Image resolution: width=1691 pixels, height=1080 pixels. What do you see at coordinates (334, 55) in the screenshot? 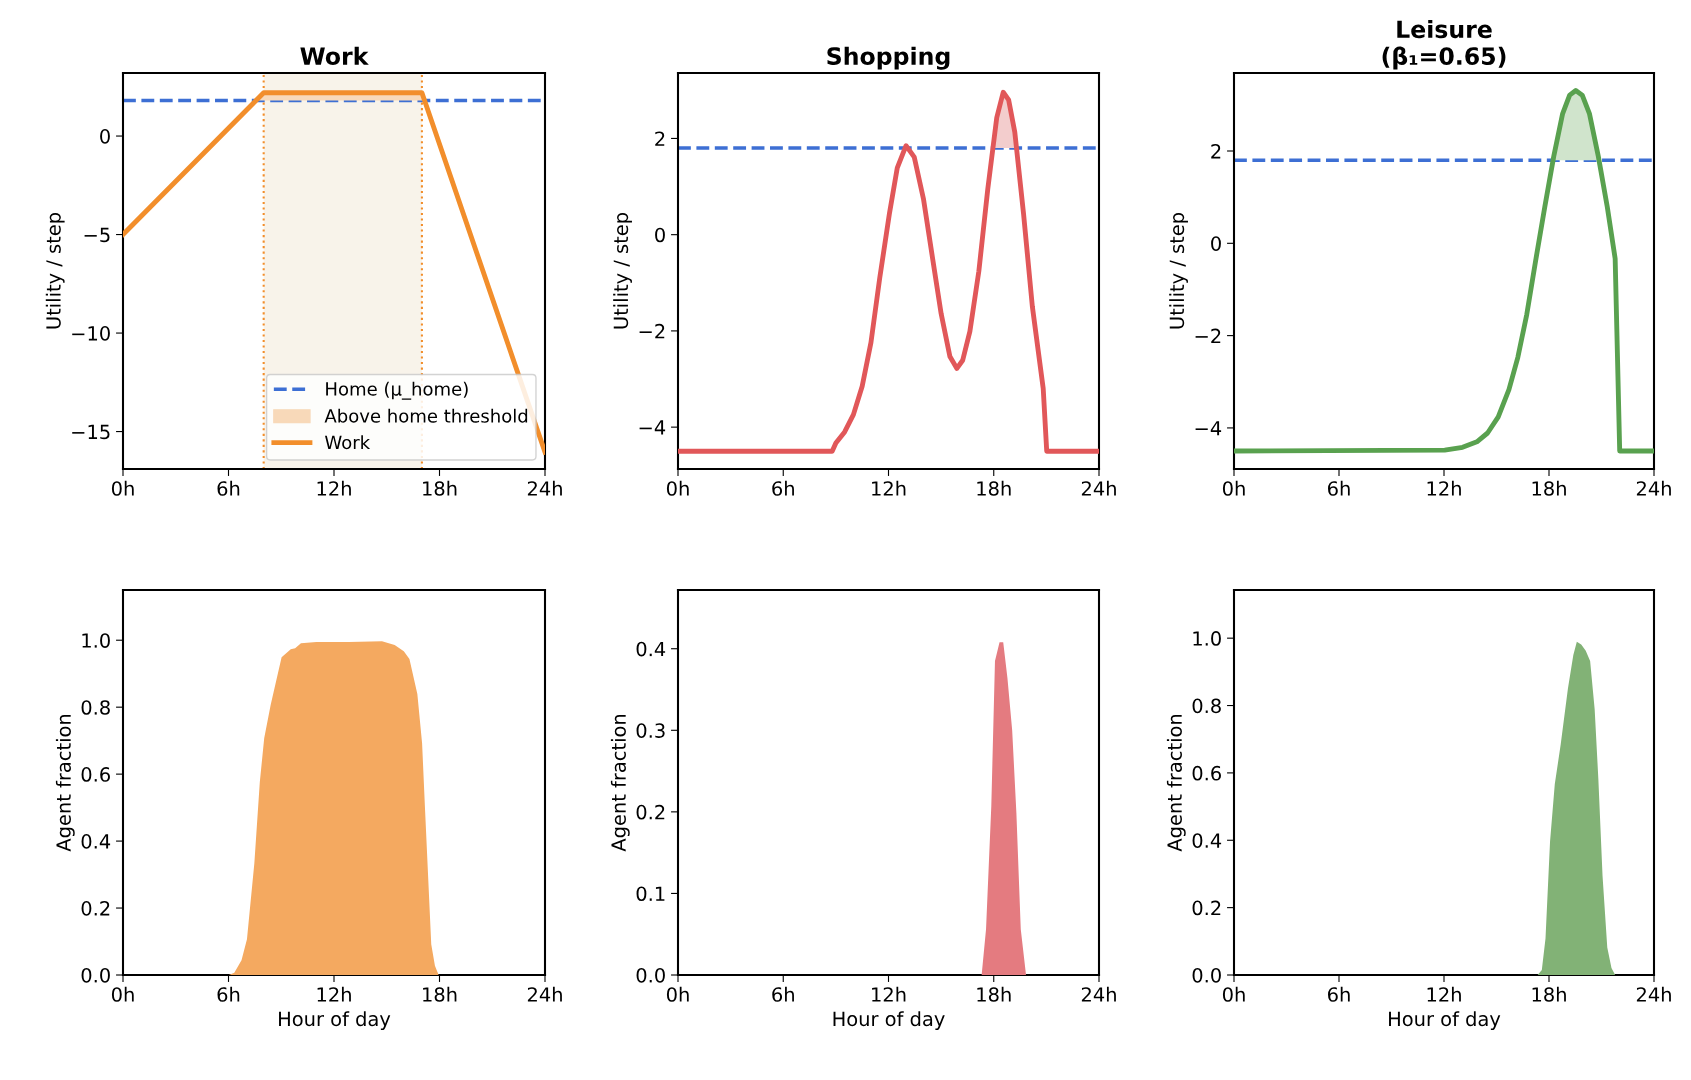
I see `chart-title: Work` at bounding box center [334, 55].